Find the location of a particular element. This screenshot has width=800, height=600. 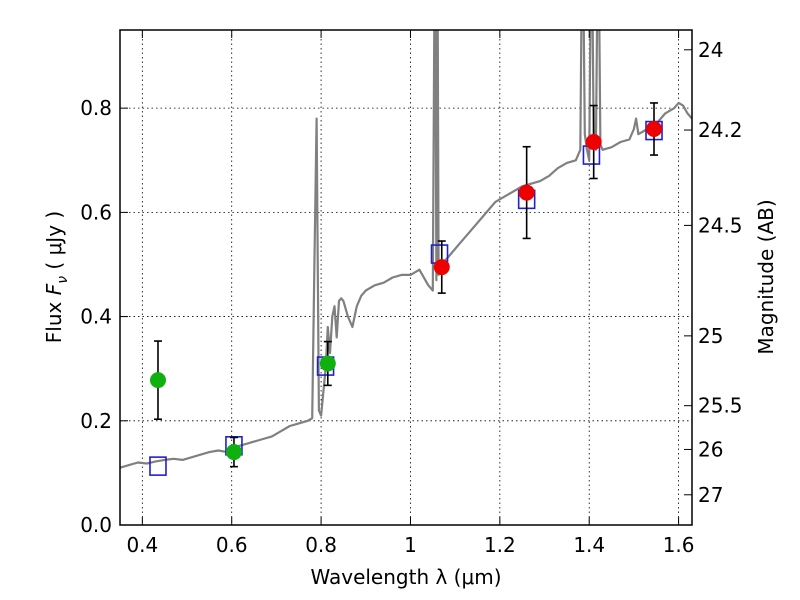

x-tick-label: 0.8 is located at coordinates (321, 545).